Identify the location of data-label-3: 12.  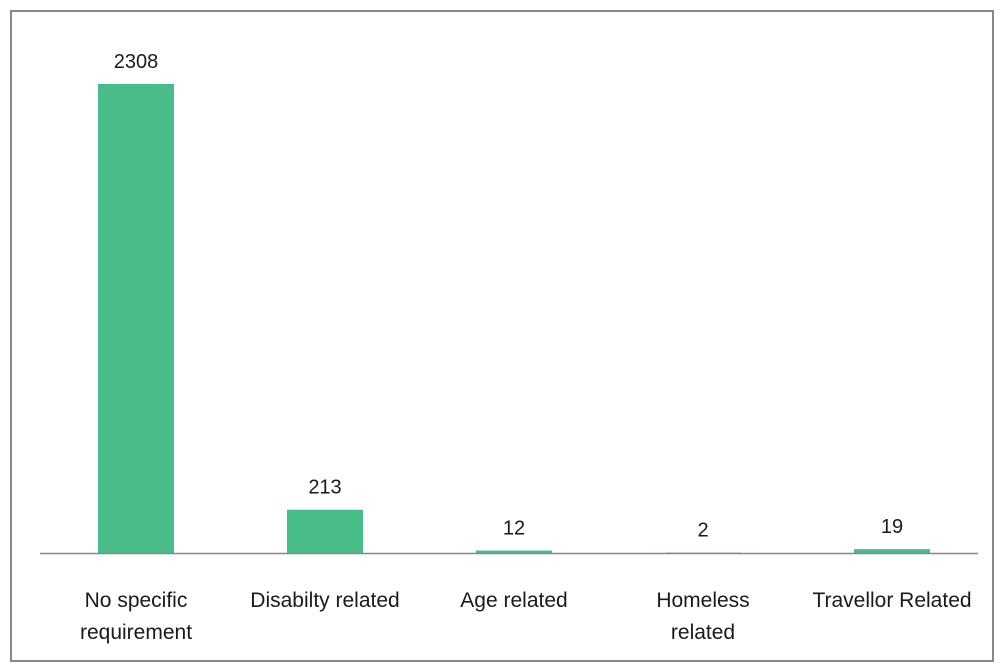
(514, 529).